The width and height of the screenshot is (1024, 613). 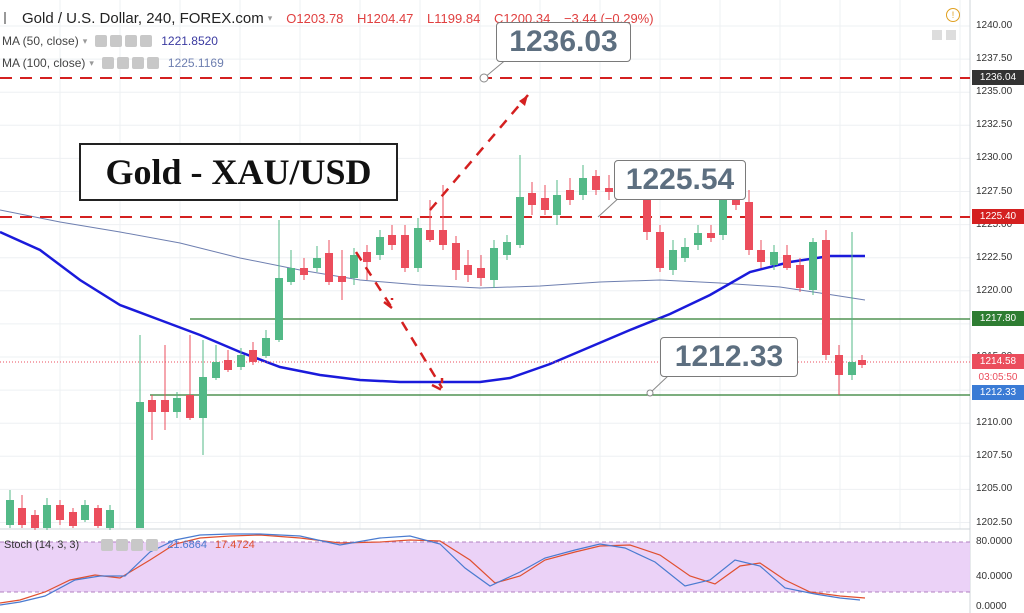 I want to click on info-icon: !, so click(x=953, y=15).